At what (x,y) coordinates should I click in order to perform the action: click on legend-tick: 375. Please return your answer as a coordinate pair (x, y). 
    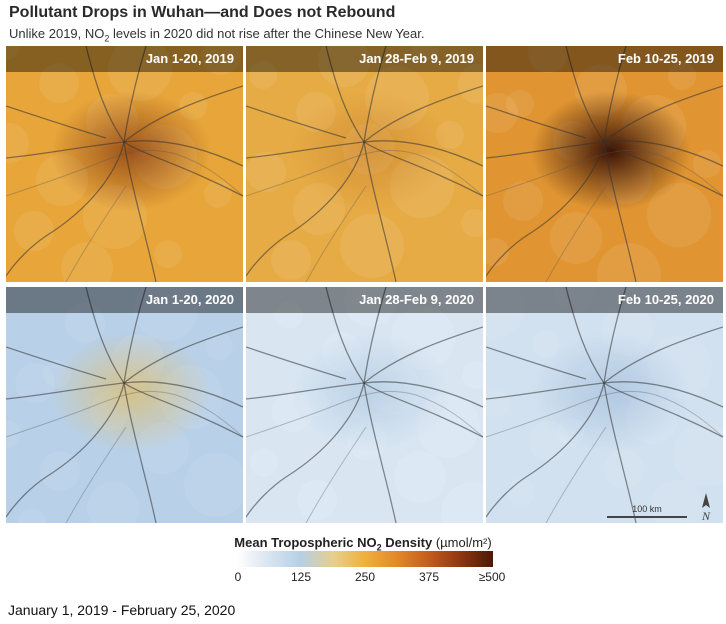
    Looking at the image, I should click on (429, 577).